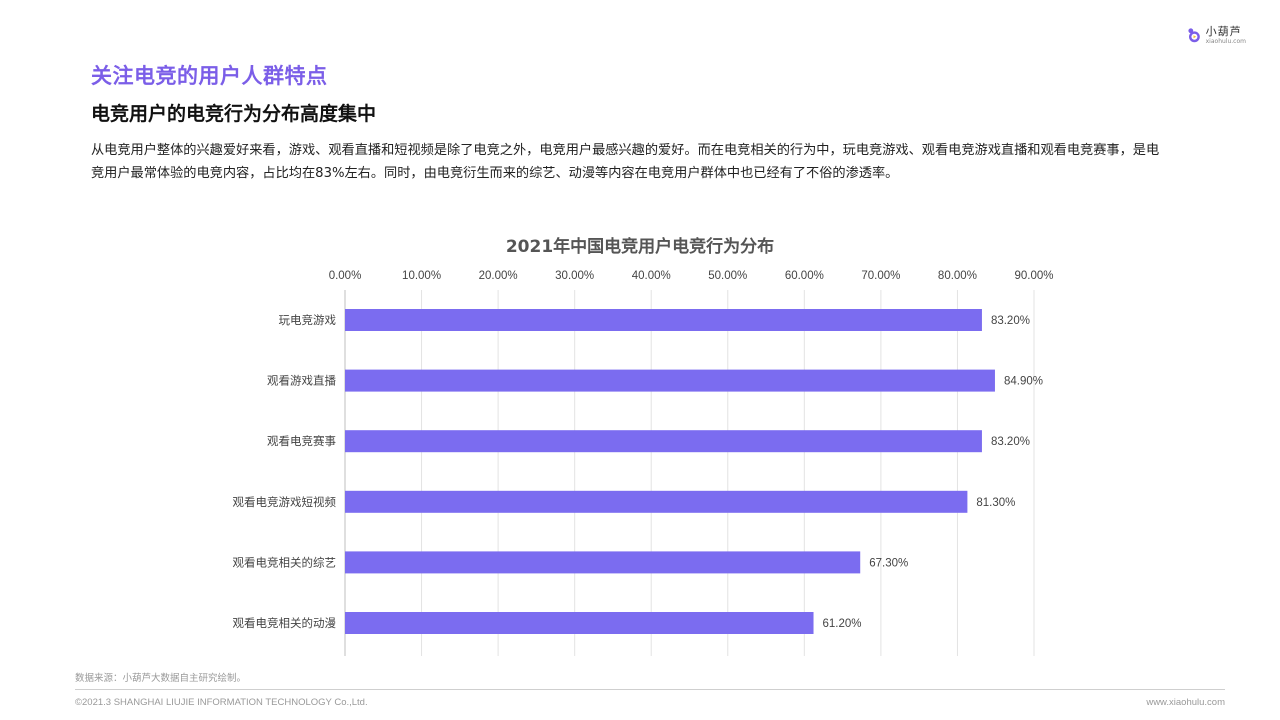 The width and height of the screenshot is (1280, 720). What do you see at coordinates (888, 563) in the screenshot?
I see `data-label: 67.30%` at bounding box center [888, 563].